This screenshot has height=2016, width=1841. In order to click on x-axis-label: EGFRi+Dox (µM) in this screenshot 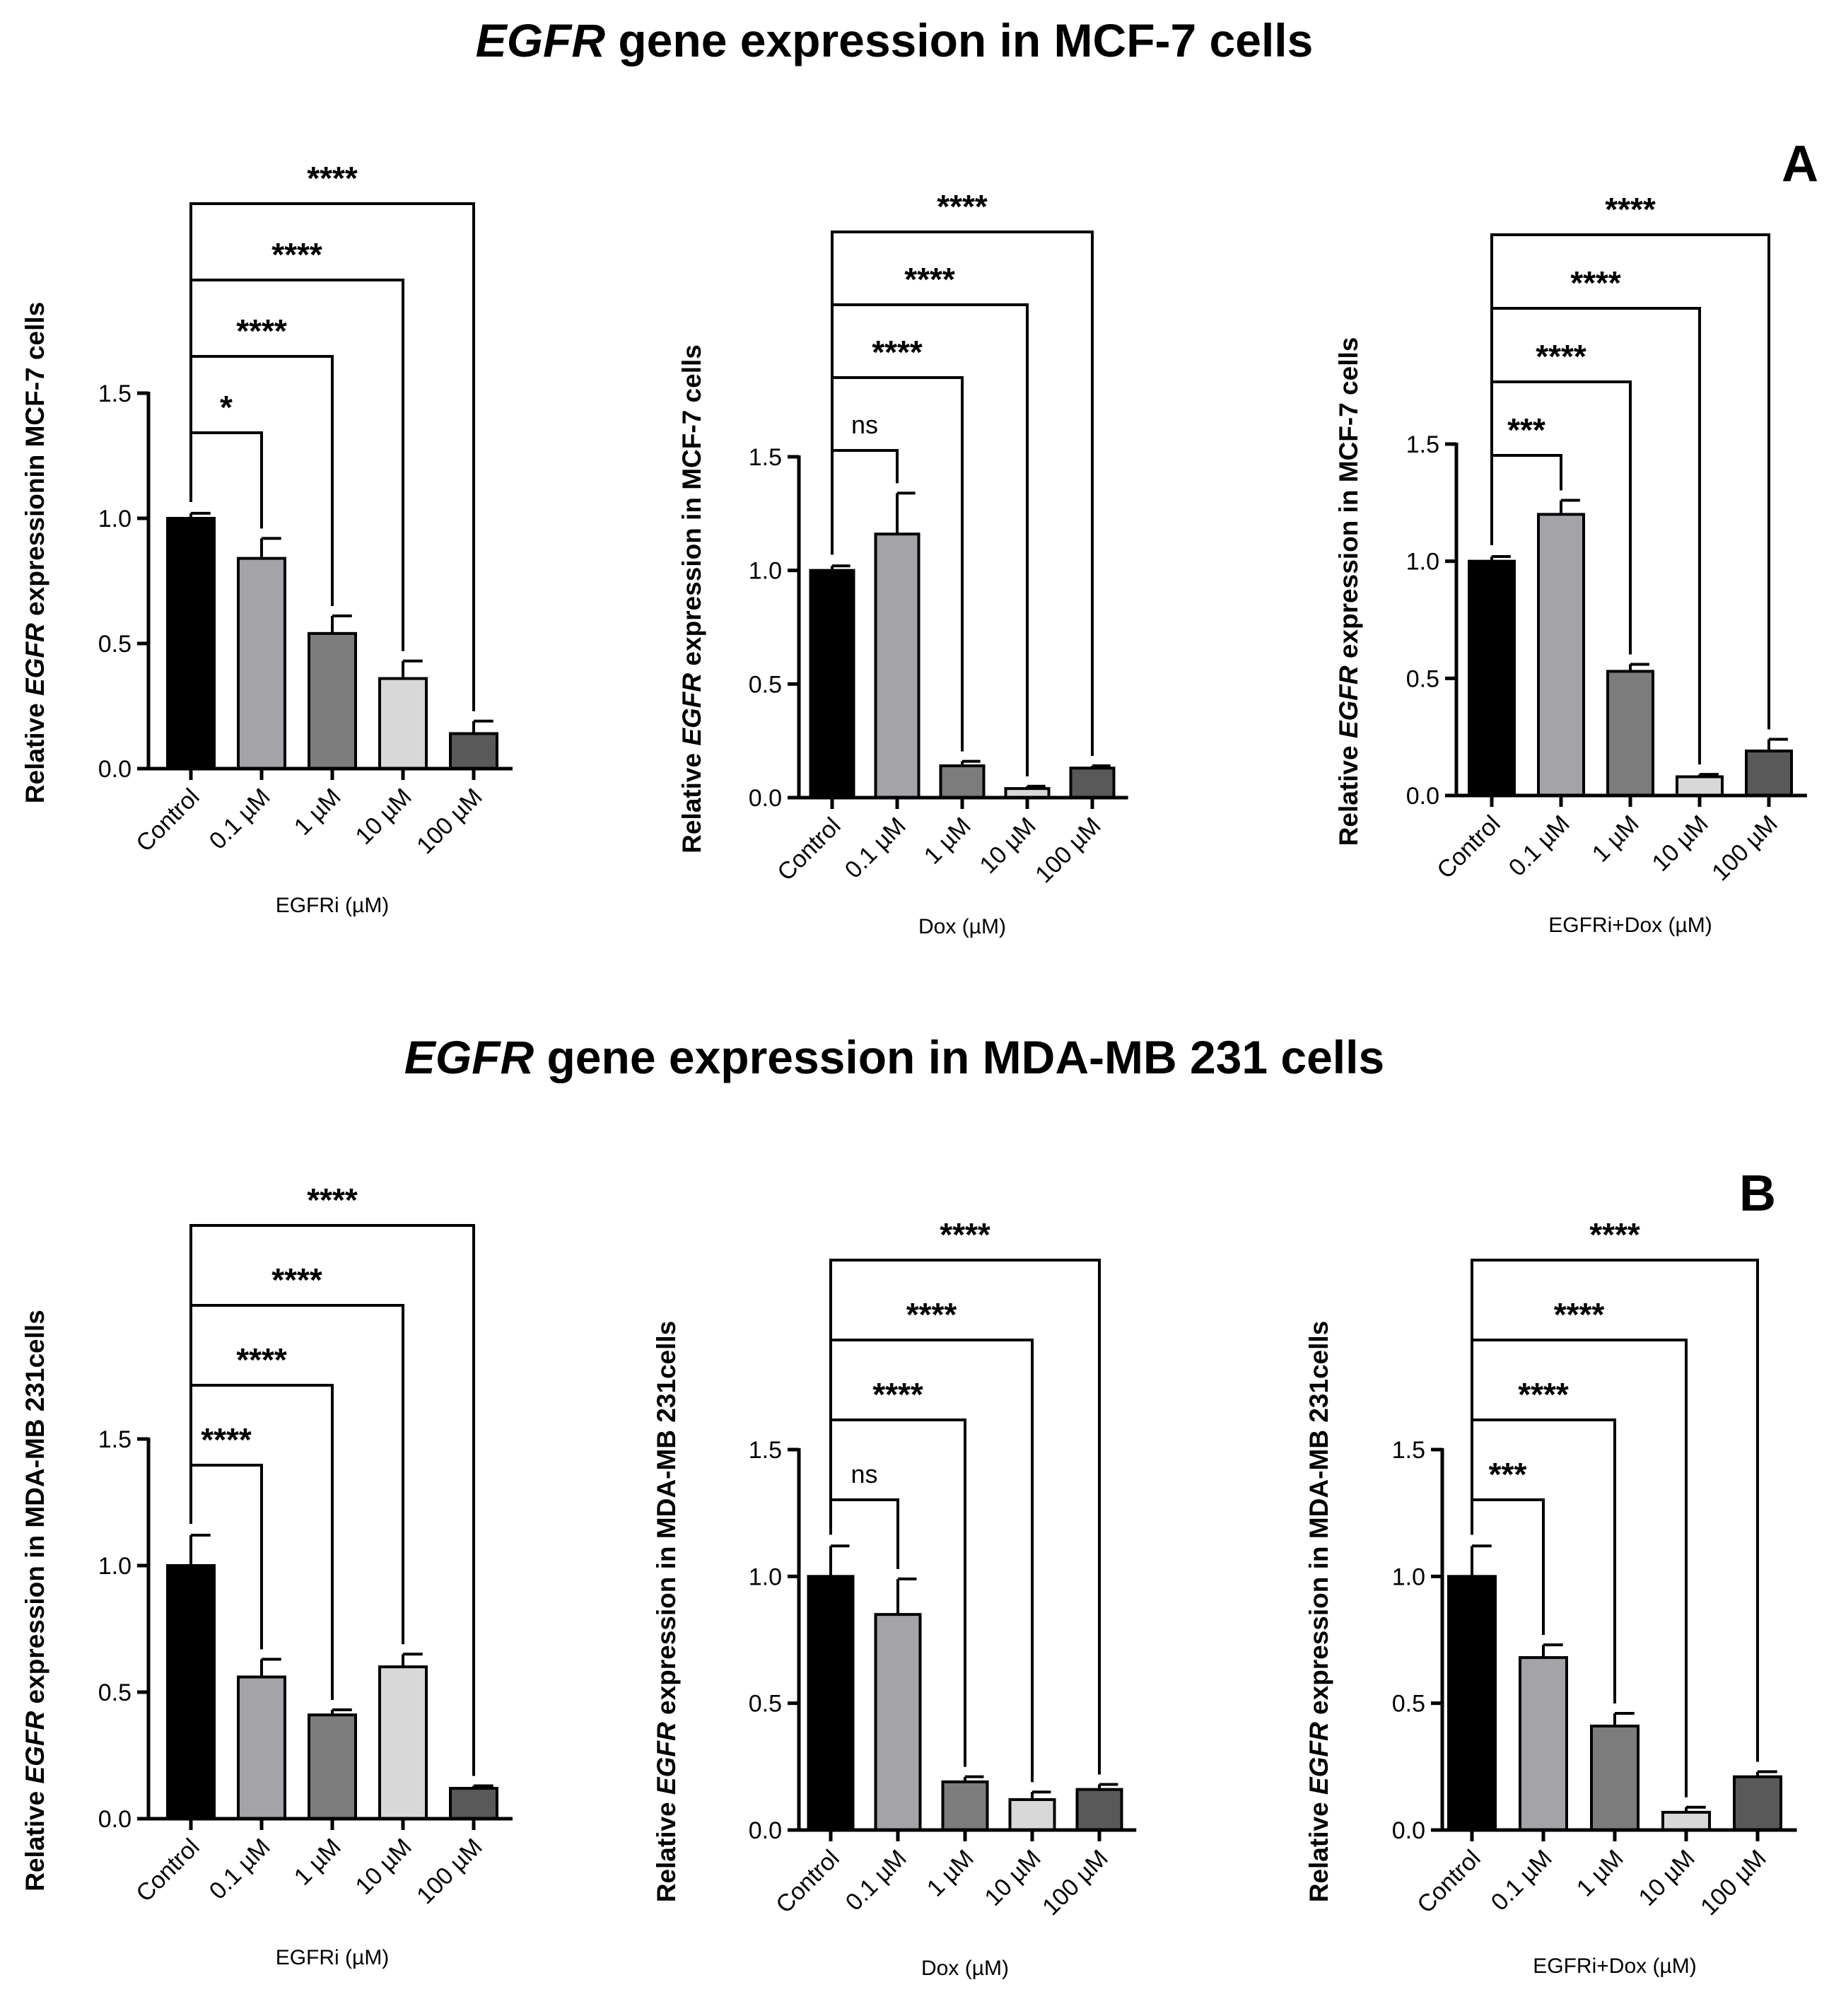, I will do `click(1615, 1966)`.